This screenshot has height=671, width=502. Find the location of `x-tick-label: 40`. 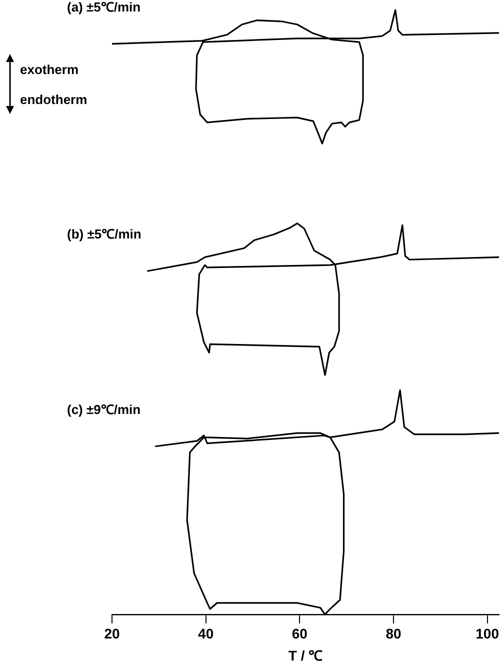

x-tick-label: 40 is located at coordinates (206, 634).